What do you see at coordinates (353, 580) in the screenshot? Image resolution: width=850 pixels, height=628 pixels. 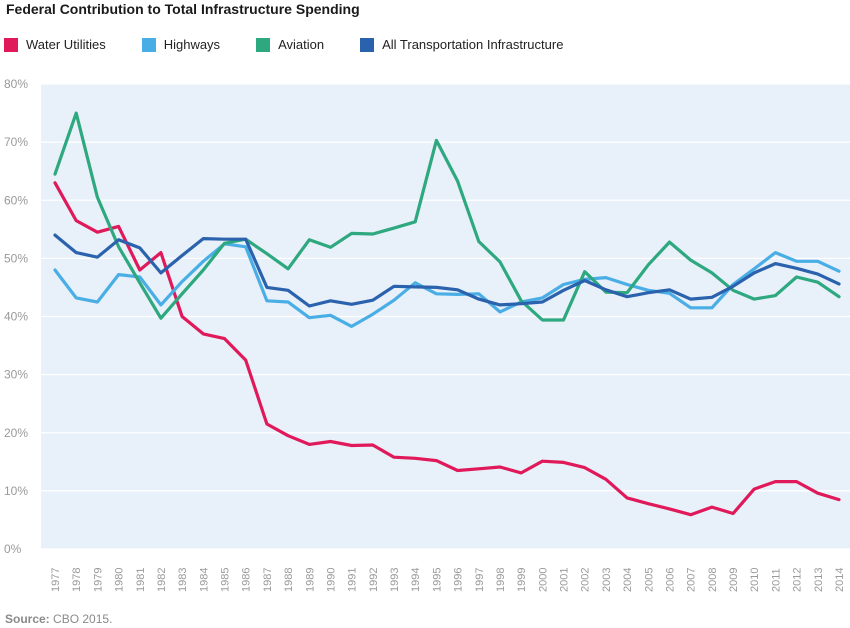 I see `x-tick-label: 1991` at bounding box center [353, 580].